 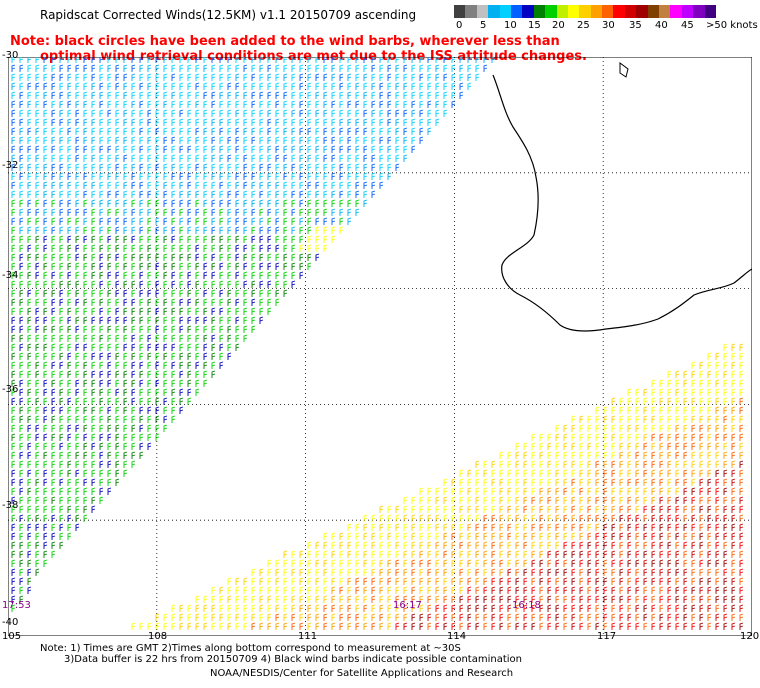 What do you see at coordinates (471, 11) in the screenshot?
I see `legend-color-swatch` at bounding box center [471, 11].